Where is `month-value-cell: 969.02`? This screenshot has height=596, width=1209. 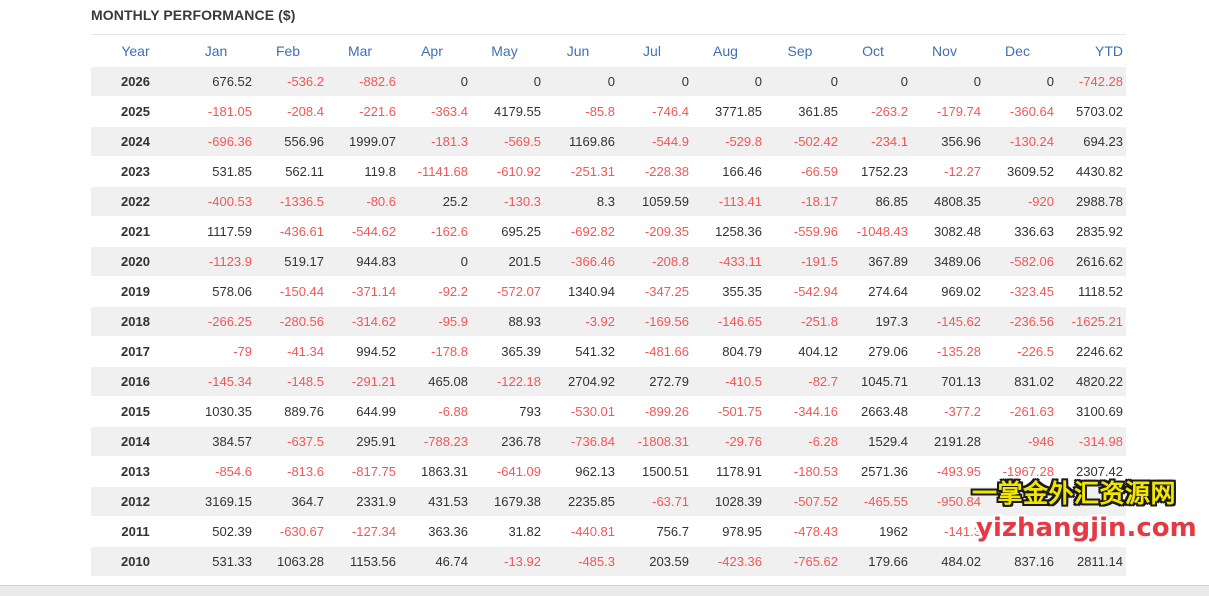
month-value-cell: 969.02 is located at coordinates (944, 291).